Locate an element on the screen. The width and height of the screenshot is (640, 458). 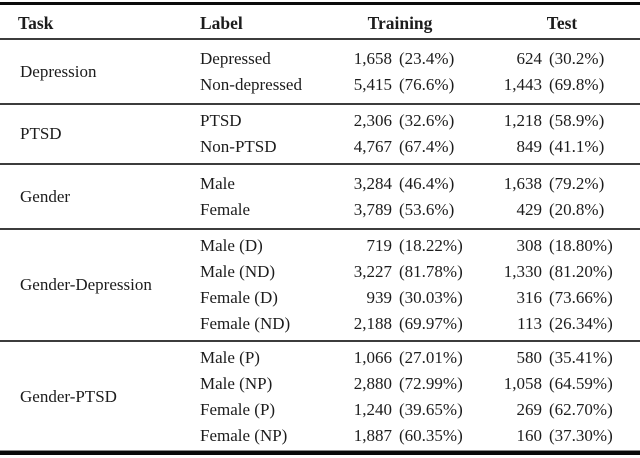
test-percent: (41.1%) is located at coordinates (577, 146).